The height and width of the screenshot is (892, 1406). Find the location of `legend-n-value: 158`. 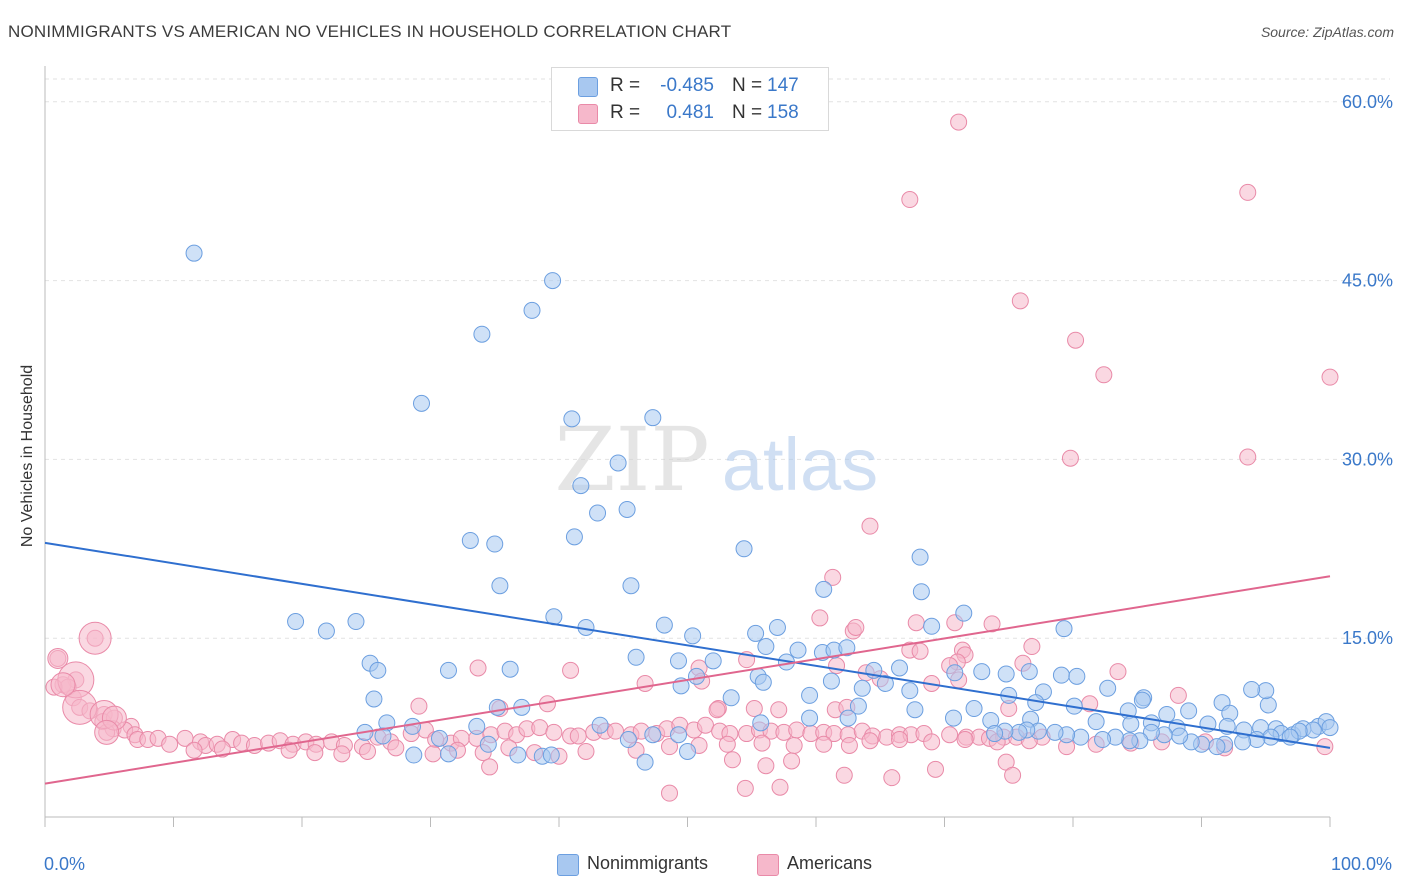

legend-n-value: 158 is located at coordinates (783, 112).